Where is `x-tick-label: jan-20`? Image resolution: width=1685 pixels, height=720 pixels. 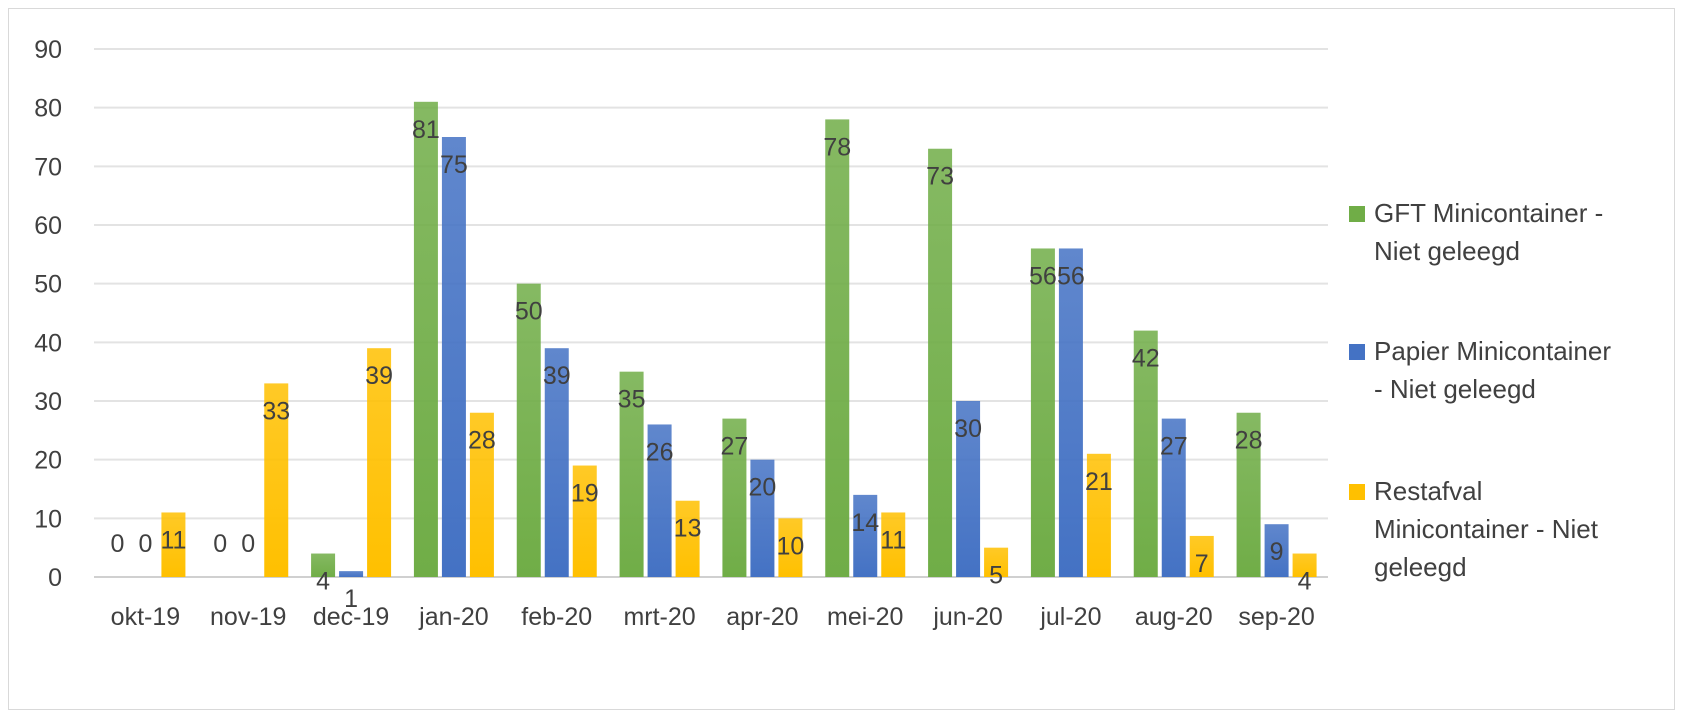 x-tick-label: jan-20 is located at coordinates (453, 617).